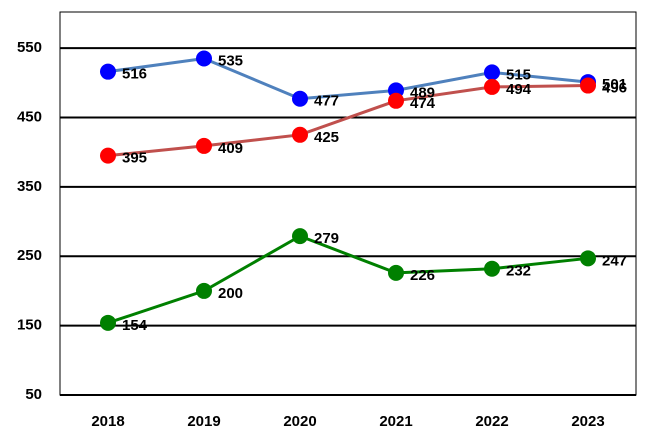 The image size is (646, 439). What do you see at coordinates (614, 260) in the screenshot?
I see `data-label: 247` at bounding box center [614, 260].